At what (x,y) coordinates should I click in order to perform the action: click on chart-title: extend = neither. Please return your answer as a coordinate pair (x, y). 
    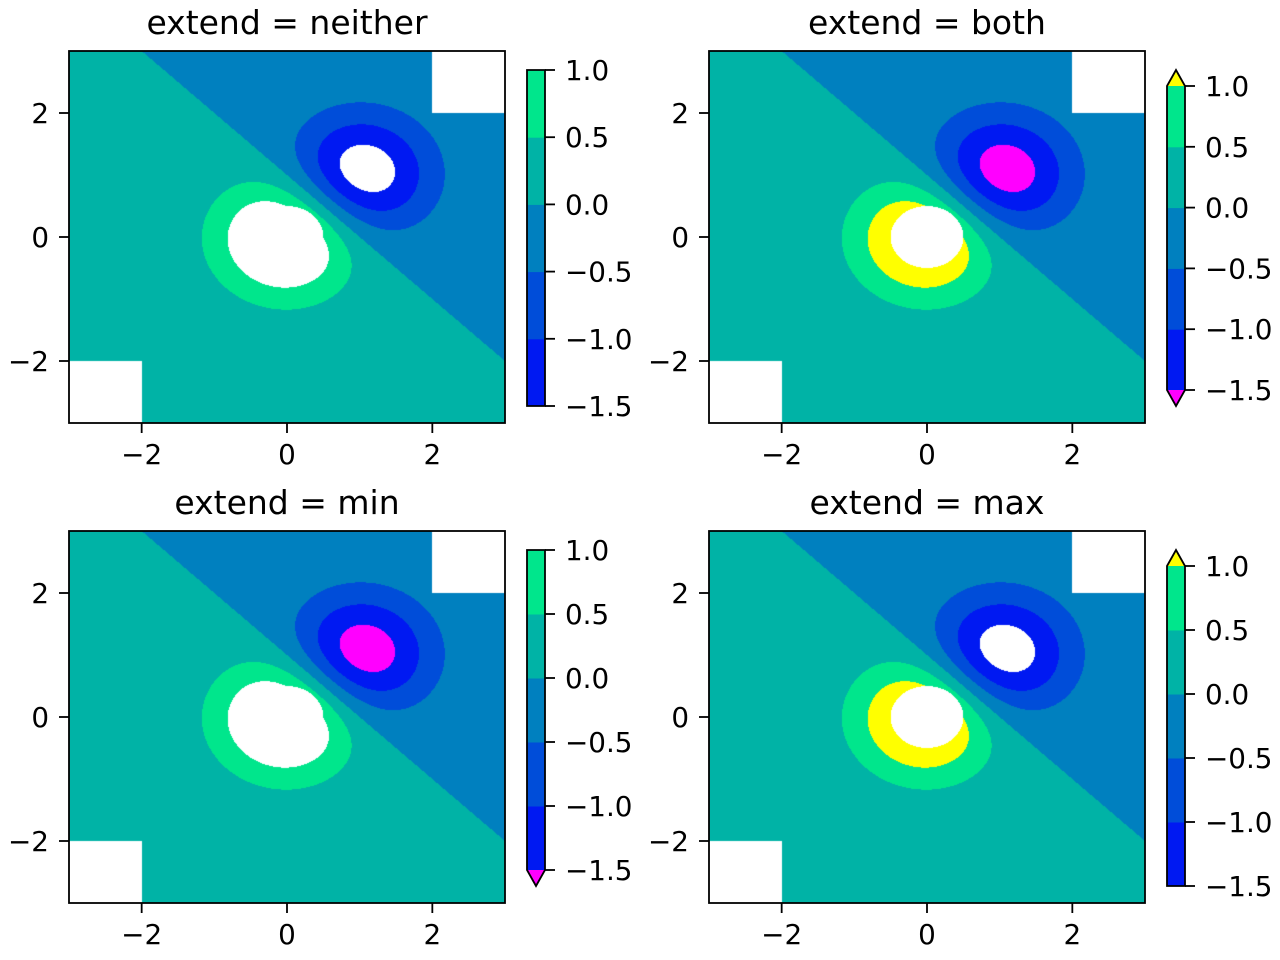
    Looking at the image, I should click on (287, 22).